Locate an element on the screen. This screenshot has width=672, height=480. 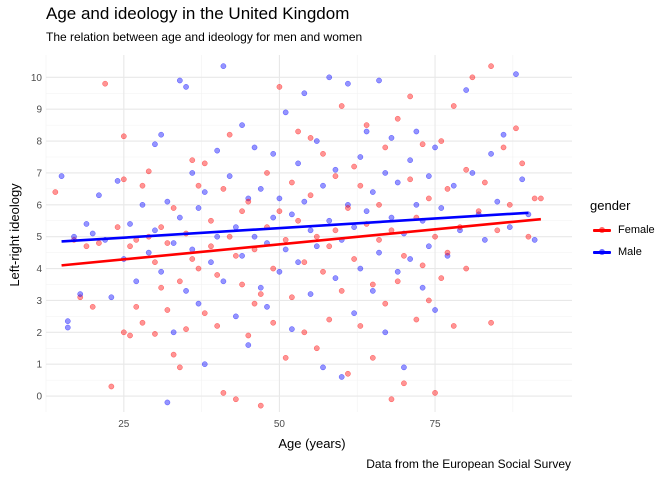
legend-item-female: Female is located at coordinates (622, 230).